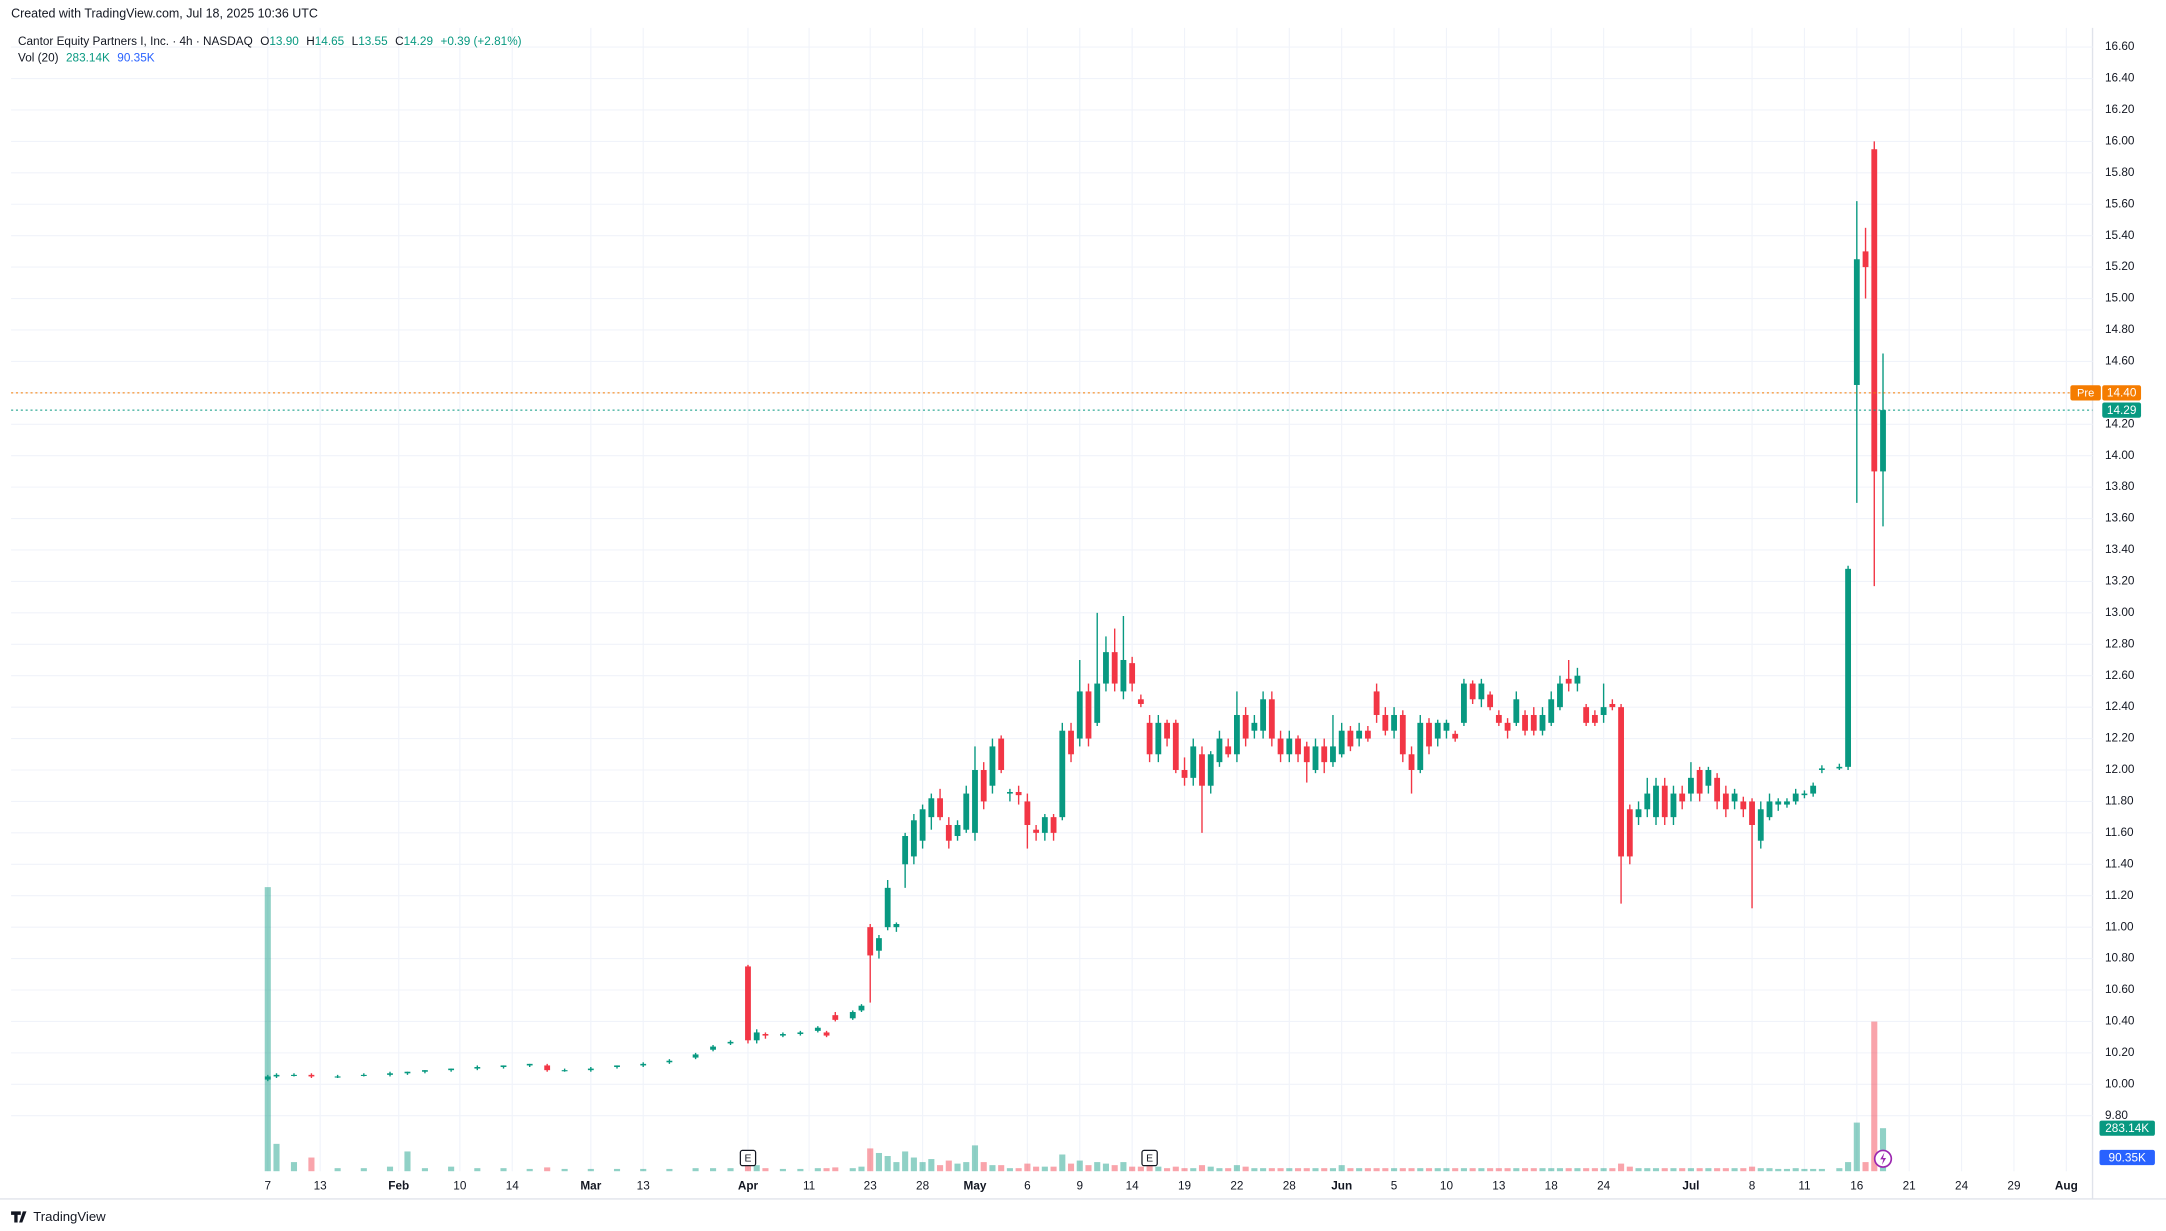 This screenshot has height=1231, width=2166. I want to click on x-tick-label: 28, so click(923, 1186).